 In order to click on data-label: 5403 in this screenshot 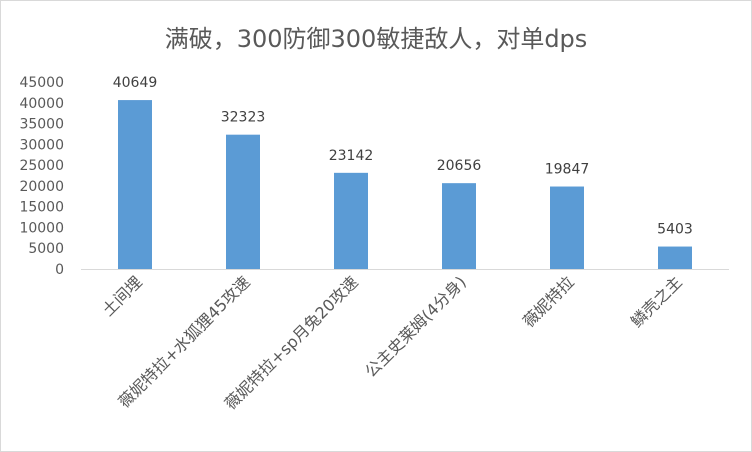, I will do `click(675, 230)`.